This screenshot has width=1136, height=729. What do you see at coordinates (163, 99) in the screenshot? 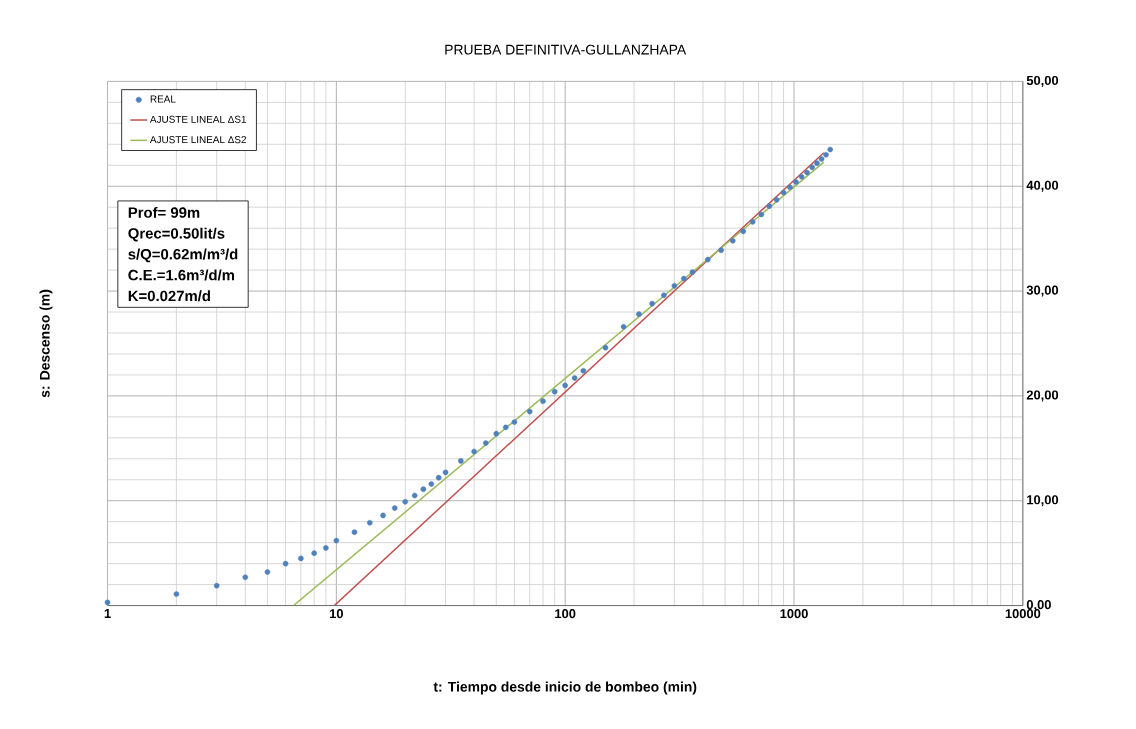
I see `legend-label: REAL` at bounding box center [163, 99].